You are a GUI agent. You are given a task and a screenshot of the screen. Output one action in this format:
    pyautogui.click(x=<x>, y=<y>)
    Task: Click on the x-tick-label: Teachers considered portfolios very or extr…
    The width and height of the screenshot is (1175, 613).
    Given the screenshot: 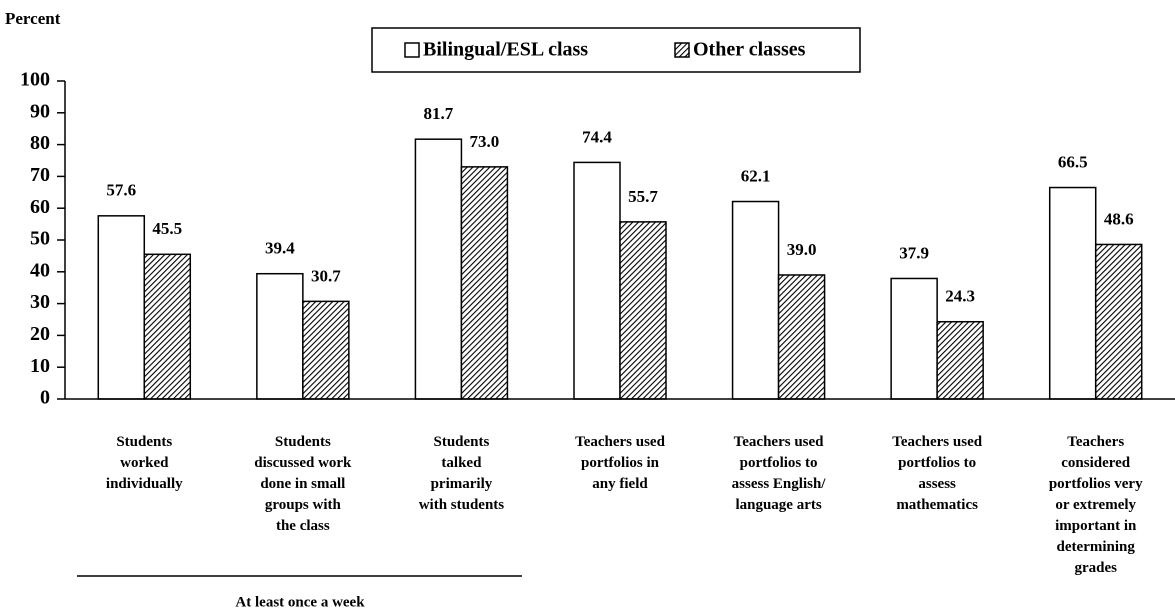 What is the action you would take?
    pyautogui.click(x=1096, y=505)
    